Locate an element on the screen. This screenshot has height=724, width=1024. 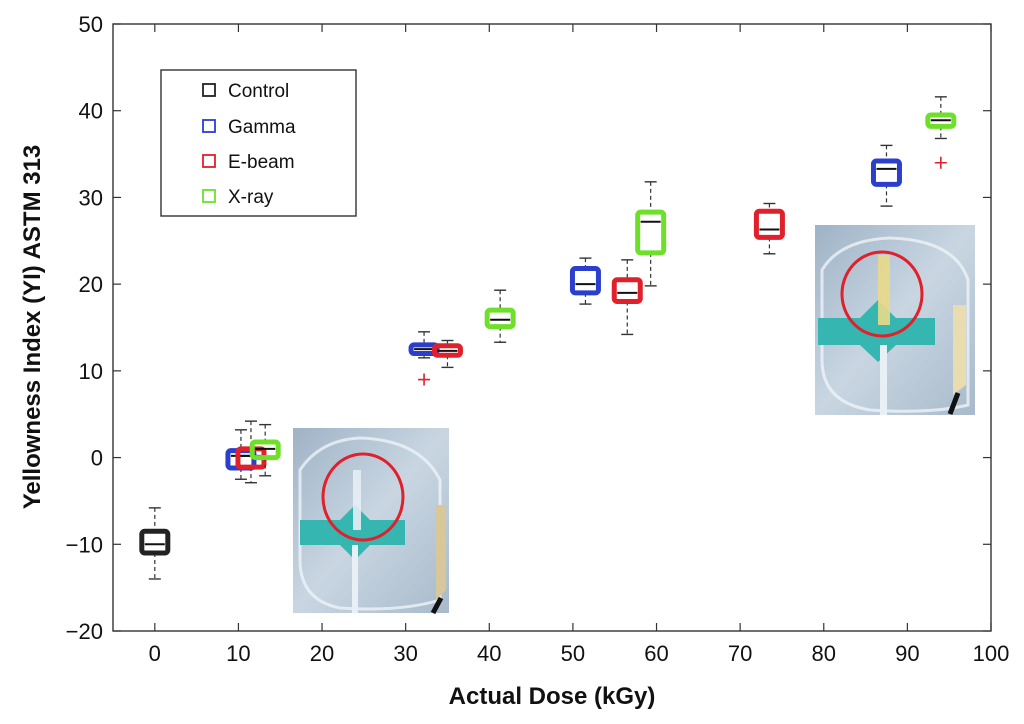
legend-label-x-ray: X-ray is located at coordinates (251, 197).